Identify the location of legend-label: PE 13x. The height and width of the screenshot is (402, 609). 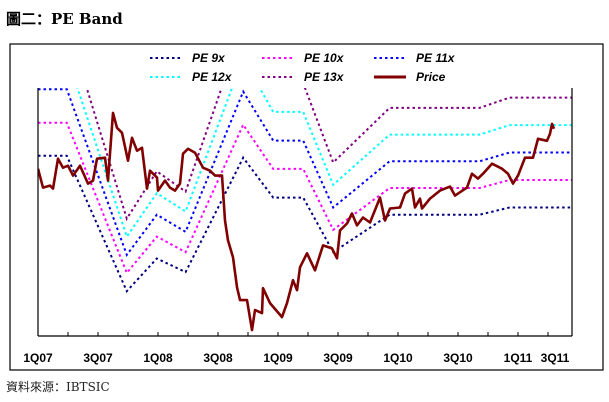
(324, 77).